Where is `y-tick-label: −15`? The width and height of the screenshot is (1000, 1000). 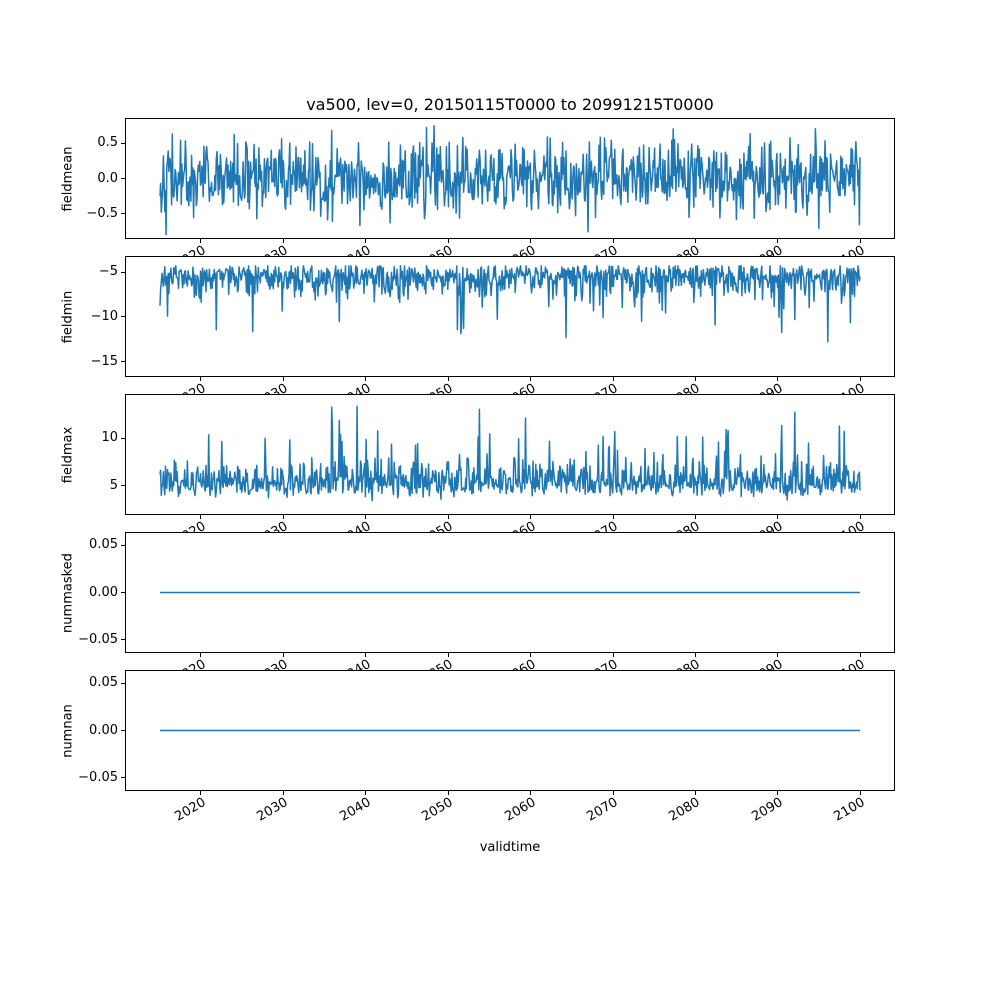 y-tick-label: −15 is located at coordinates (104, 361).